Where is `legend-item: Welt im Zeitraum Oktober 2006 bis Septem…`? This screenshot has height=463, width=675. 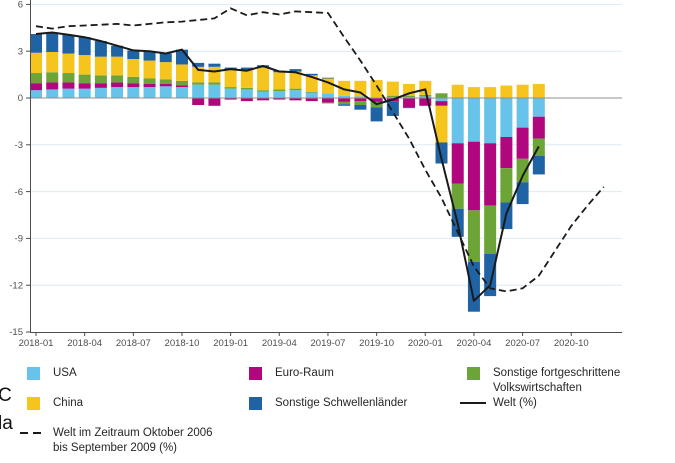
legend-item: Welt im Zeitraum Oktober 2006 bis Septem… is located at coordinates (116, 441).